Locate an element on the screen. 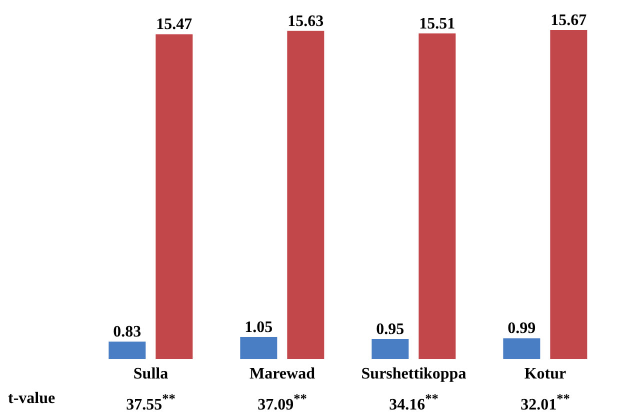 The width and height of the screenshot is (621, 412). data-label: 15.63 is located at coordinates (306, 21).